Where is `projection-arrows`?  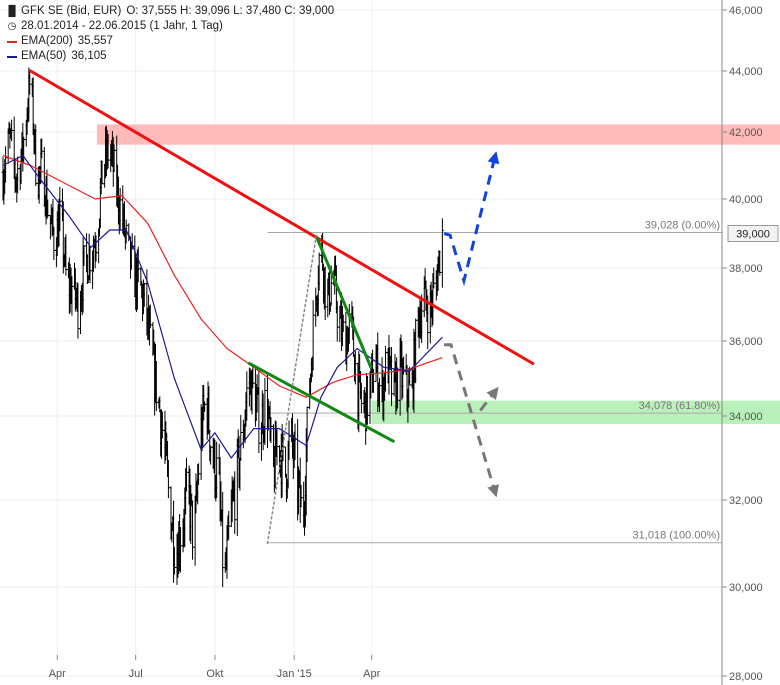
projection-arrows is located at coordinates (471, 324).